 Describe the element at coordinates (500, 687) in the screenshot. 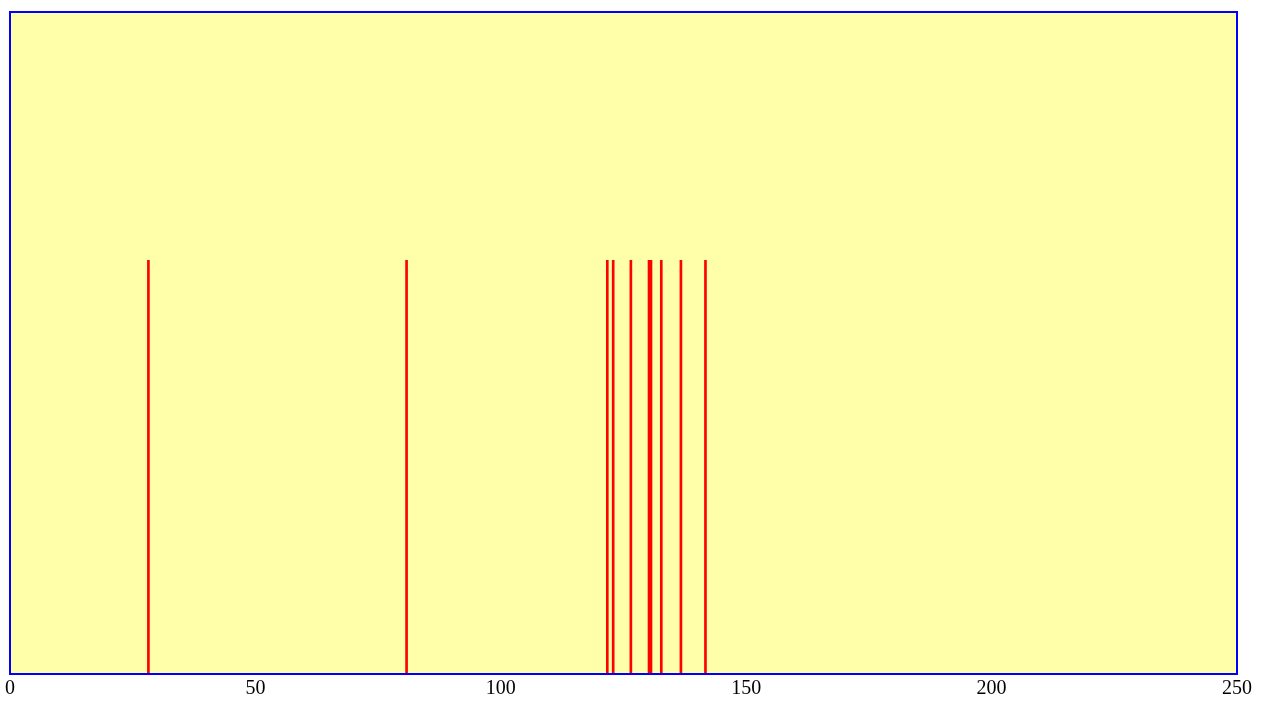

I see `x-tick-label: 100` at that location.